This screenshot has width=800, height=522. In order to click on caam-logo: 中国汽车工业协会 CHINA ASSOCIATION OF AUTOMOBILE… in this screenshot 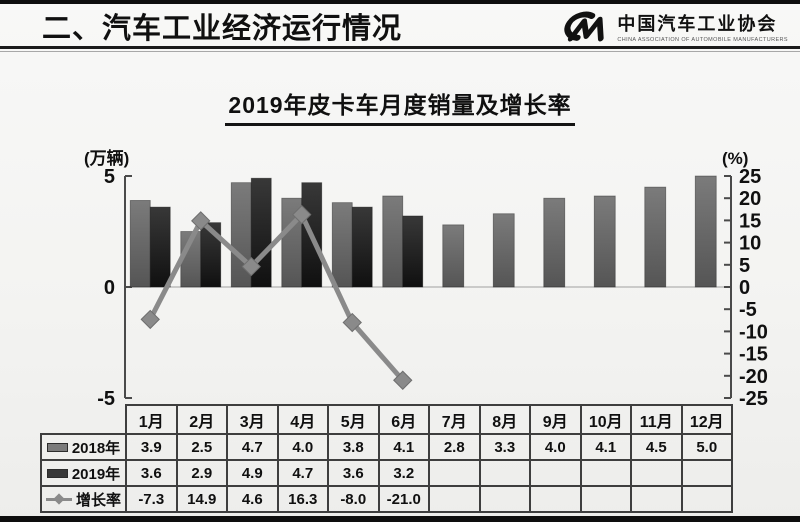, I will do `click(667, 27)`.